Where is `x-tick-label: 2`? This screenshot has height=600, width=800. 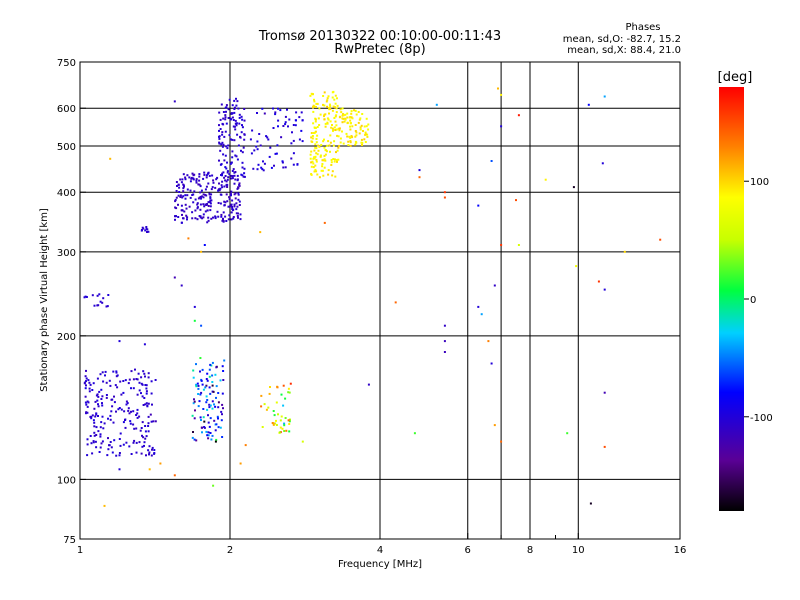
x-tick-label: 2 is located at coordinates (230, 550).